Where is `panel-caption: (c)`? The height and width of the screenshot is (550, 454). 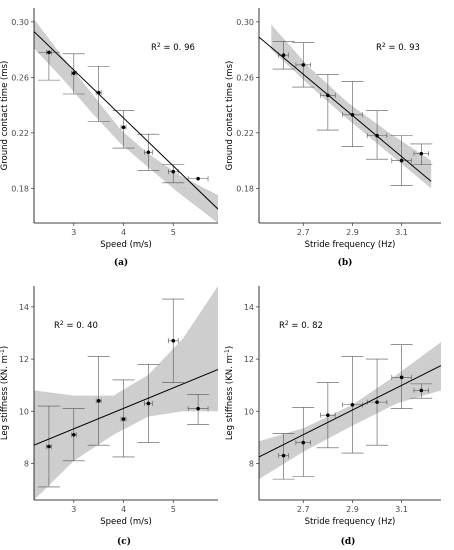 panel-caption: (c) is located at coordinates (124, 541).